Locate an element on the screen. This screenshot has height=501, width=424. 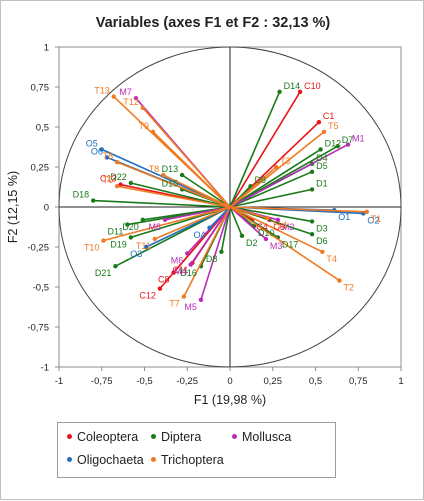
point-label-m5: M5 is located at coordinates (190, 307).